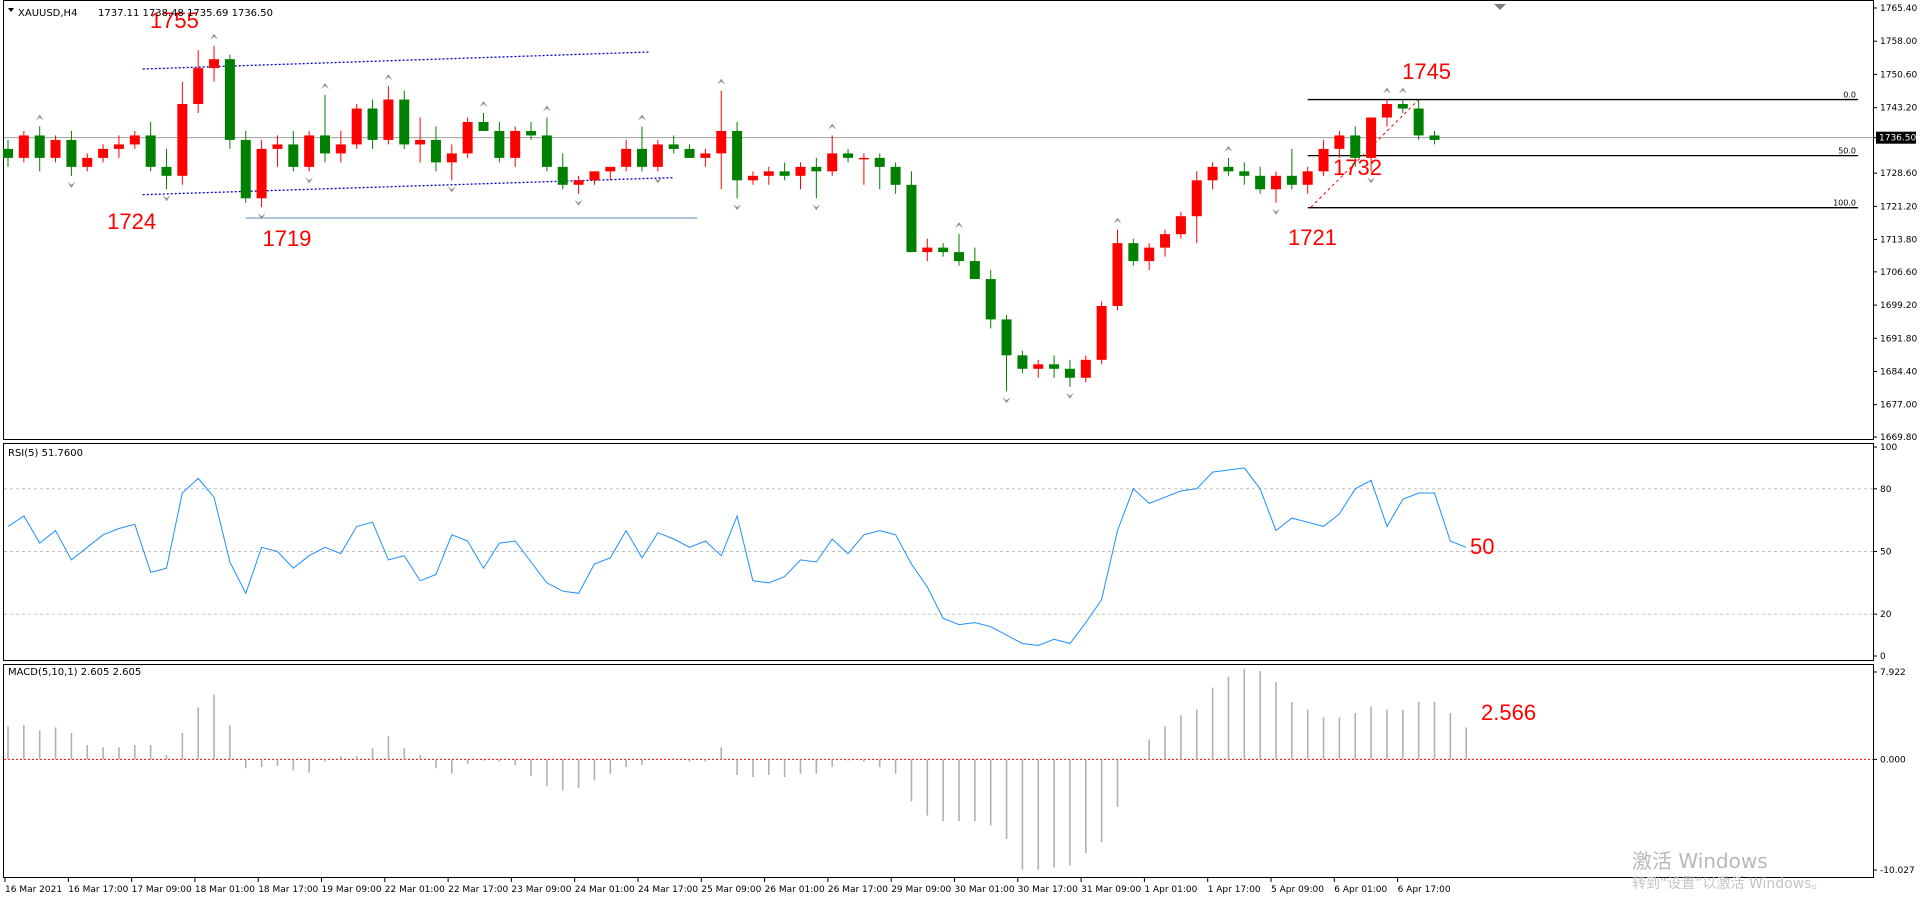 Image resolution: width=1920 pixels, height=900 pixels. I want to click on chart-menu-triangle-icon, so click(11, 10).